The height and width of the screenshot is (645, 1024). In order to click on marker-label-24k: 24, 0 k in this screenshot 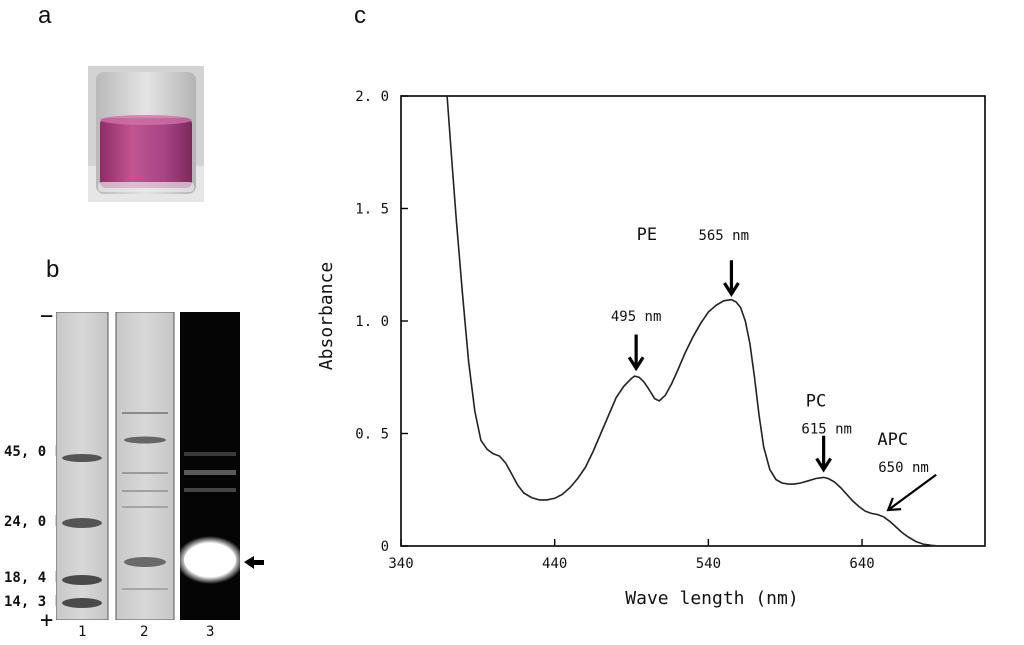, I will do `click(34, 522)`.